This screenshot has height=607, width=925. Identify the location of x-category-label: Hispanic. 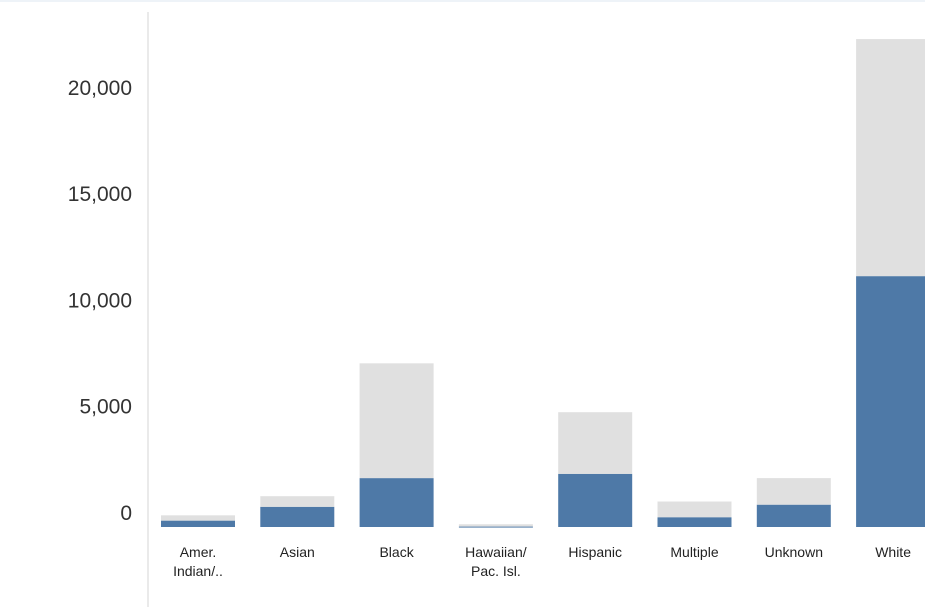
(595, 552).